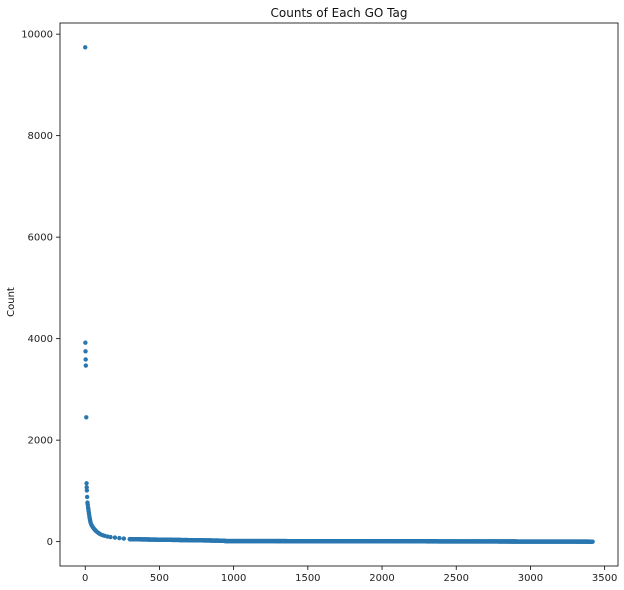 This screenshot has width=624, height=590. I want to click on x-tick-label: 2000, so click(381, 578).